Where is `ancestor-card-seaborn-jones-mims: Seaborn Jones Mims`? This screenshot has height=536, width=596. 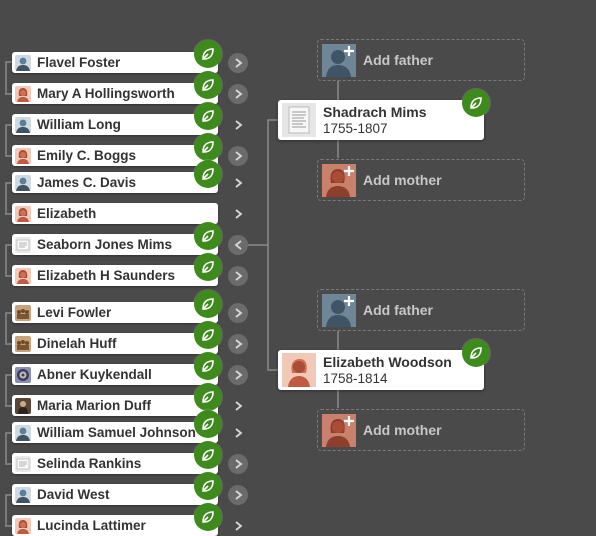
ancestor-card-seaborn-jones-mims: Seaborn Jones Mims is located at coordinates (115, 244).